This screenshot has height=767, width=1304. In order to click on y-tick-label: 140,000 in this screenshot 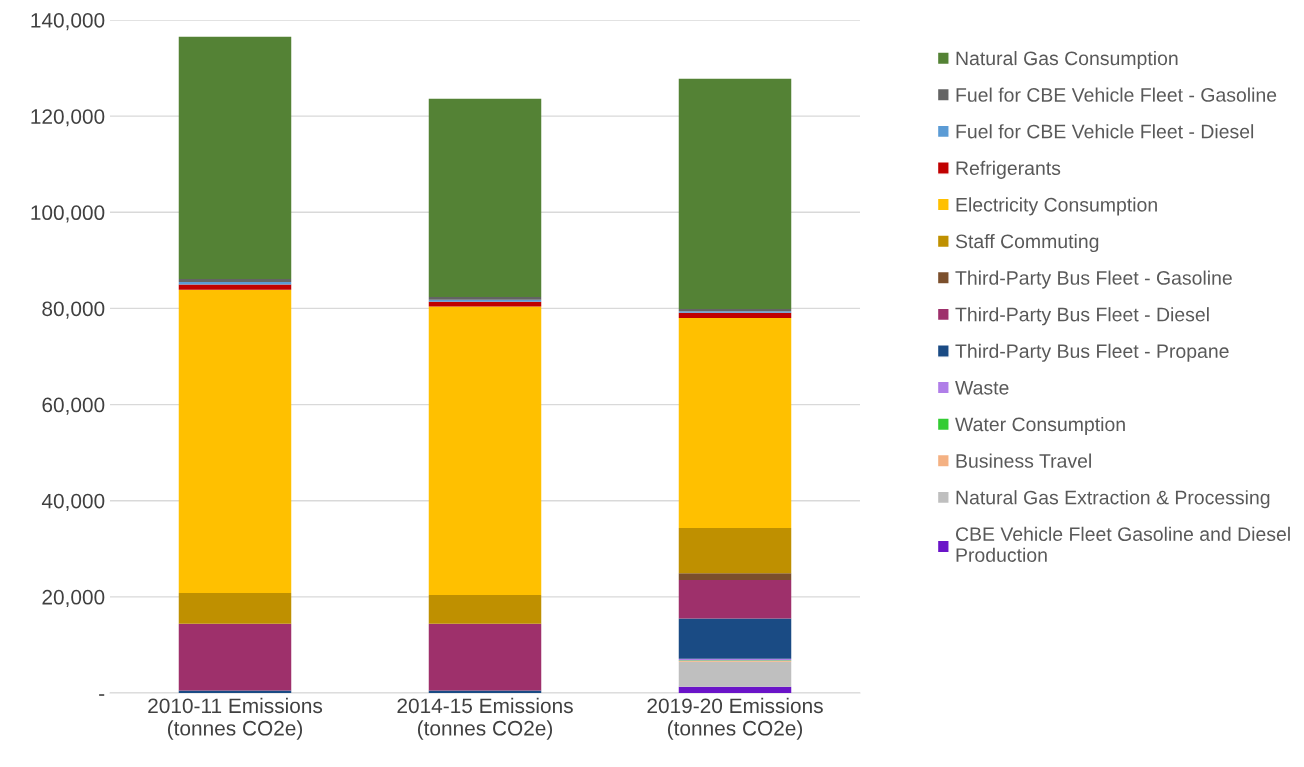, I will do `click(68, 22)`.